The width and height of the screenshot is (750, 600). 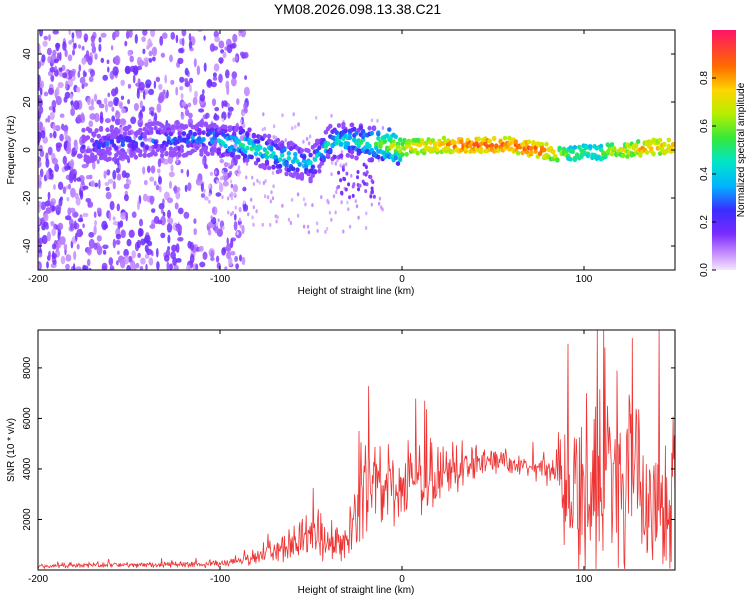 What do you see at coordinates (741, 149) in the screenshot?
I see `colorbar-label: Normalized spectral amplitude` at bounding box center [741, 149].